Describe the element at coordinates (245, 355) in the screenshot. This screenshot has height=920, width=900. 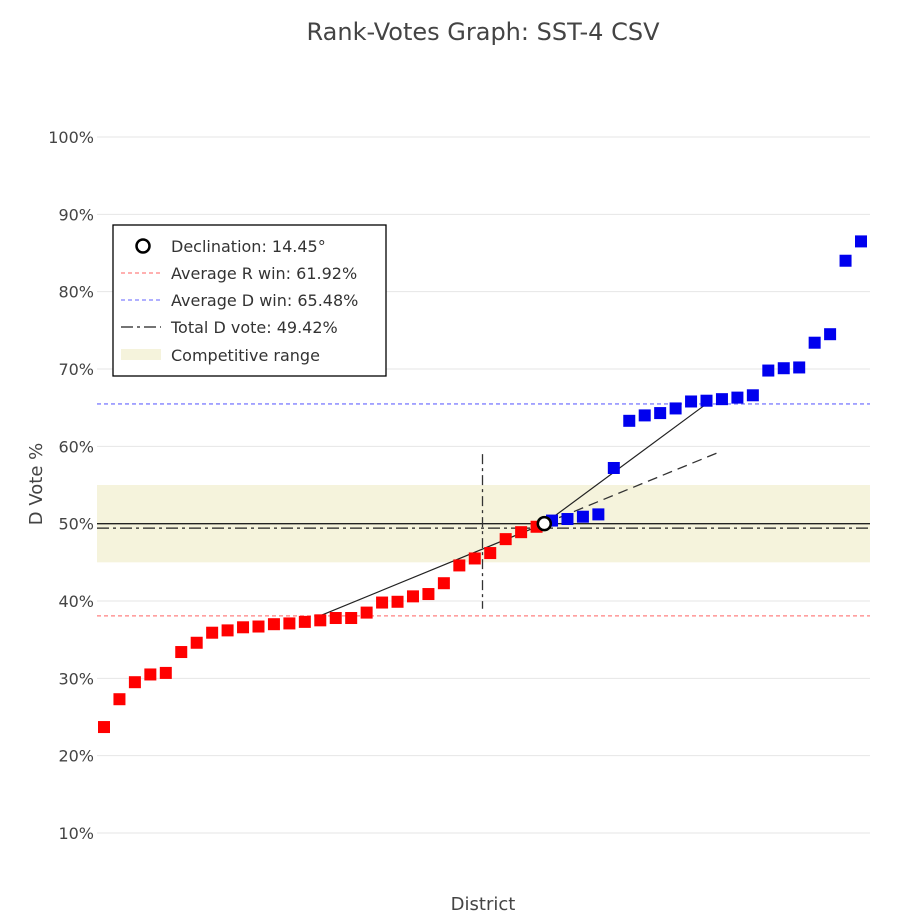
I see `legend-label-competitive-range: Competitive range` at that location.